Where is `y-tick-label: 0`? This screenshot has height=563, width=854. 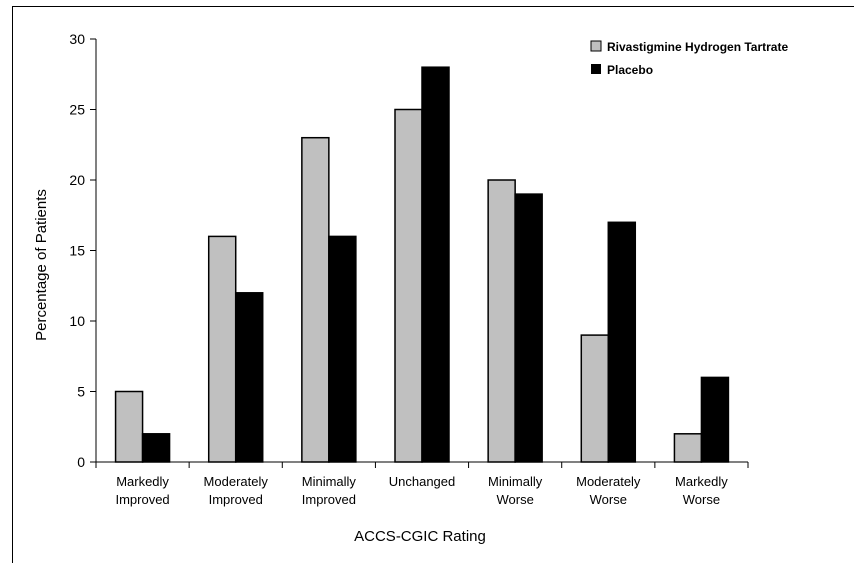 y-tick-label: 0 is located at coordinates (81, 462).